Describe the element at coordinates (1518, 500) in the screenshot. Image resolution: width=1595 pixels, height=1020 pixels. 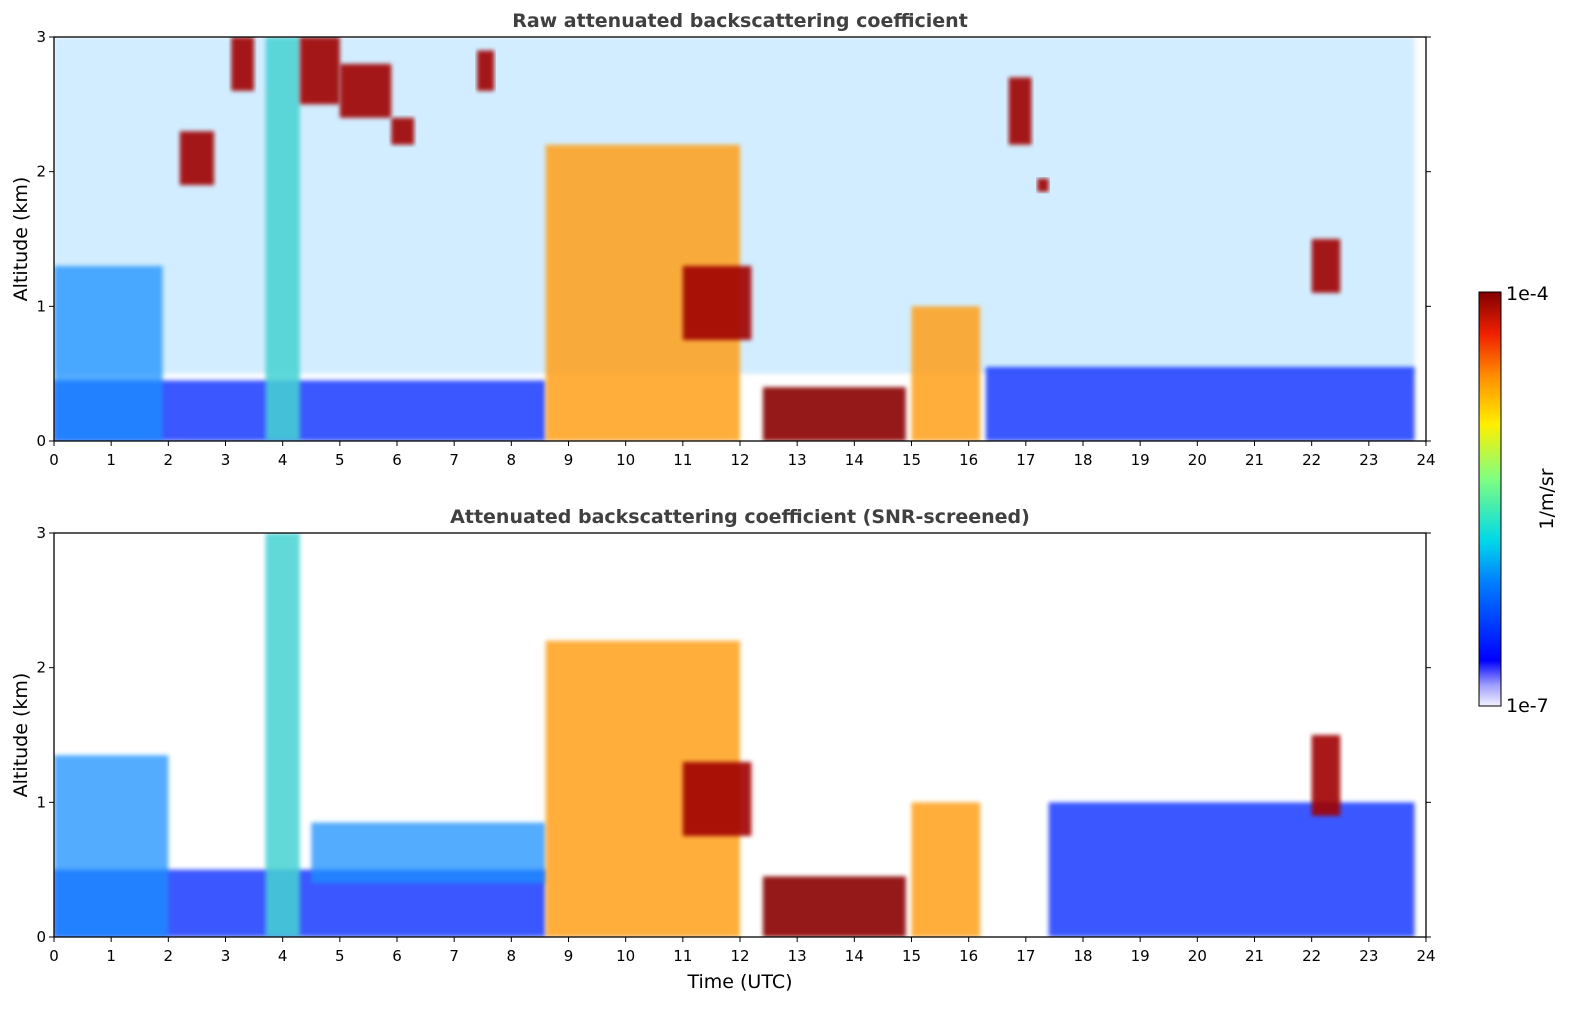
I see `colorbar: 1e-4 1e-7 1/m/sr` at that location.